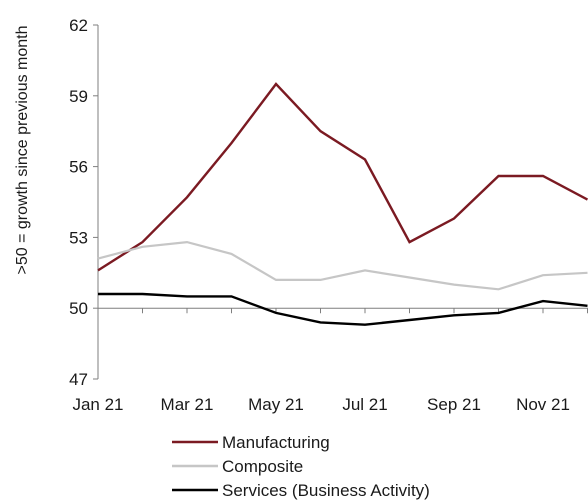  I want to click on x-tick-label: Jan 21, so click(97, 404).